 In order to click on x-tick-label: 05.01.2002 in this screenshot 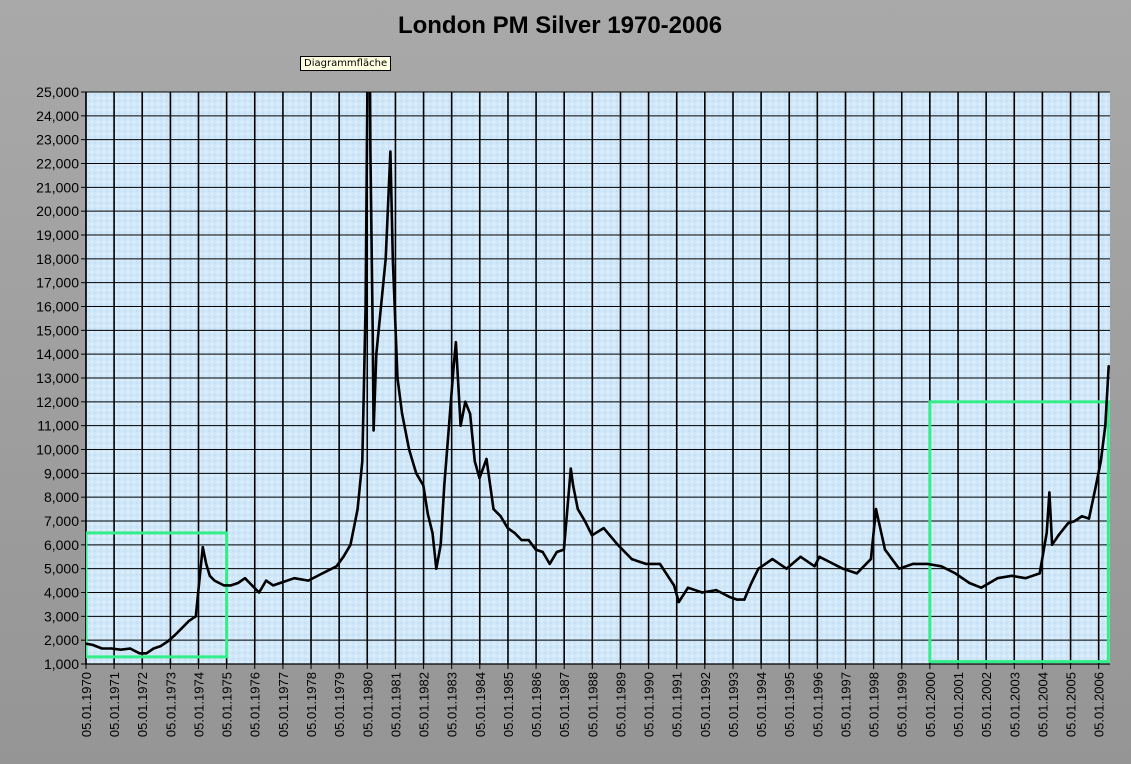, I will do `click(986, 704)`.